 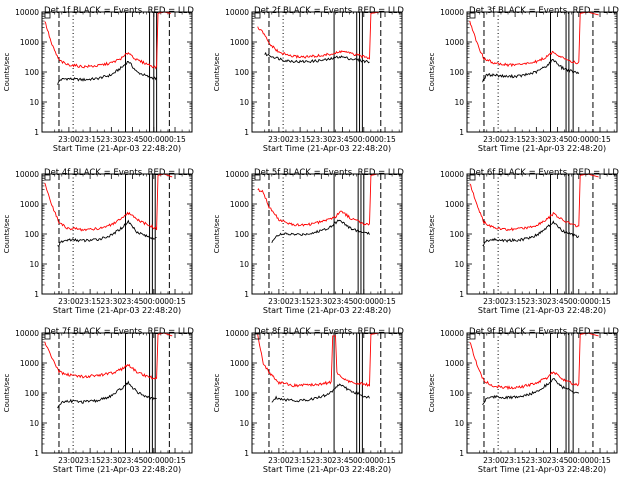 I want to click on panel-title: Det 2f BLACK = Events, RED = LLD, so click(x=329, y=11).